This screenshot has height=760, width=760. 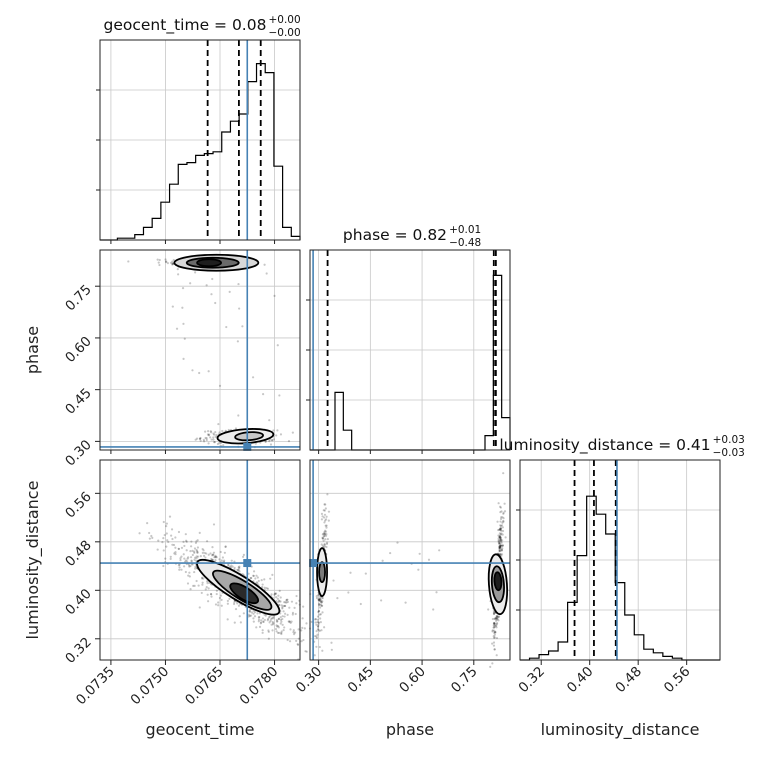 I want to click on hist-panel-phase: phase = 0.82 +0.01−0.48, so click(x=410, y=337).